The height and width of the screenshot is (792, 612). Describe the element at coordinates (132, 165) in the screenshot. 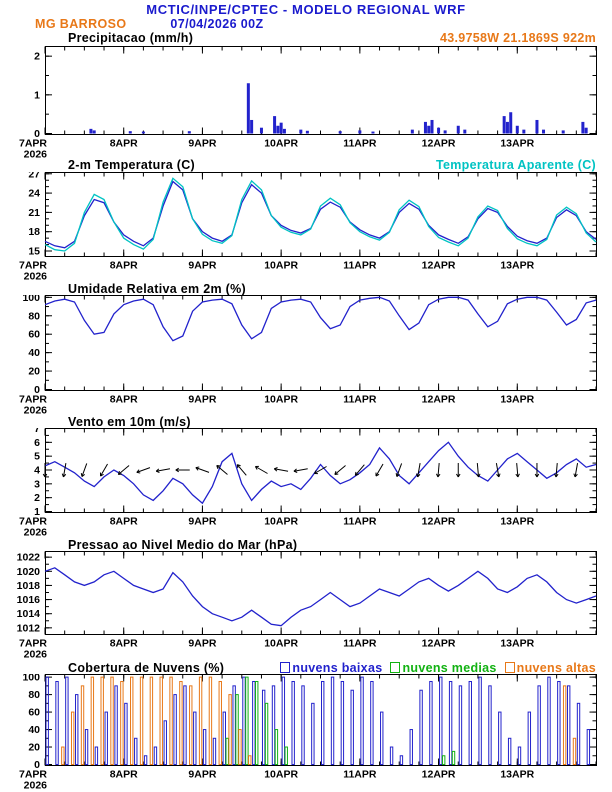

I see `temperature-title: 2-m Temperatura (C)` at that location.